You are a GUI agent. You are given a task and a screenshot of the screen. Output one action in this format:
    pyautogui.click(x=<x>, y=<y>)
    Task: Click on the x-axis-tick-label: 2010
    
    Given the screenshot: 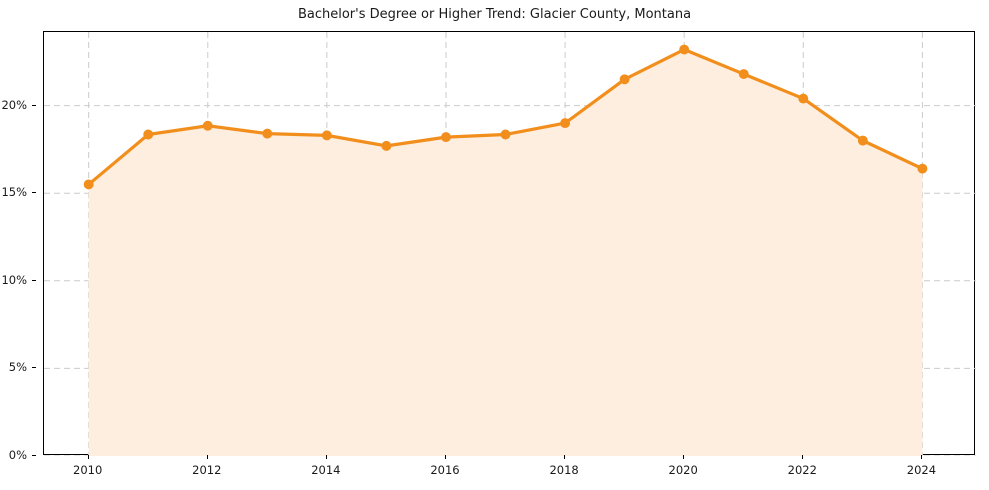 What is the action you would take?
    pyautogui.click(x=88, y=470)
    